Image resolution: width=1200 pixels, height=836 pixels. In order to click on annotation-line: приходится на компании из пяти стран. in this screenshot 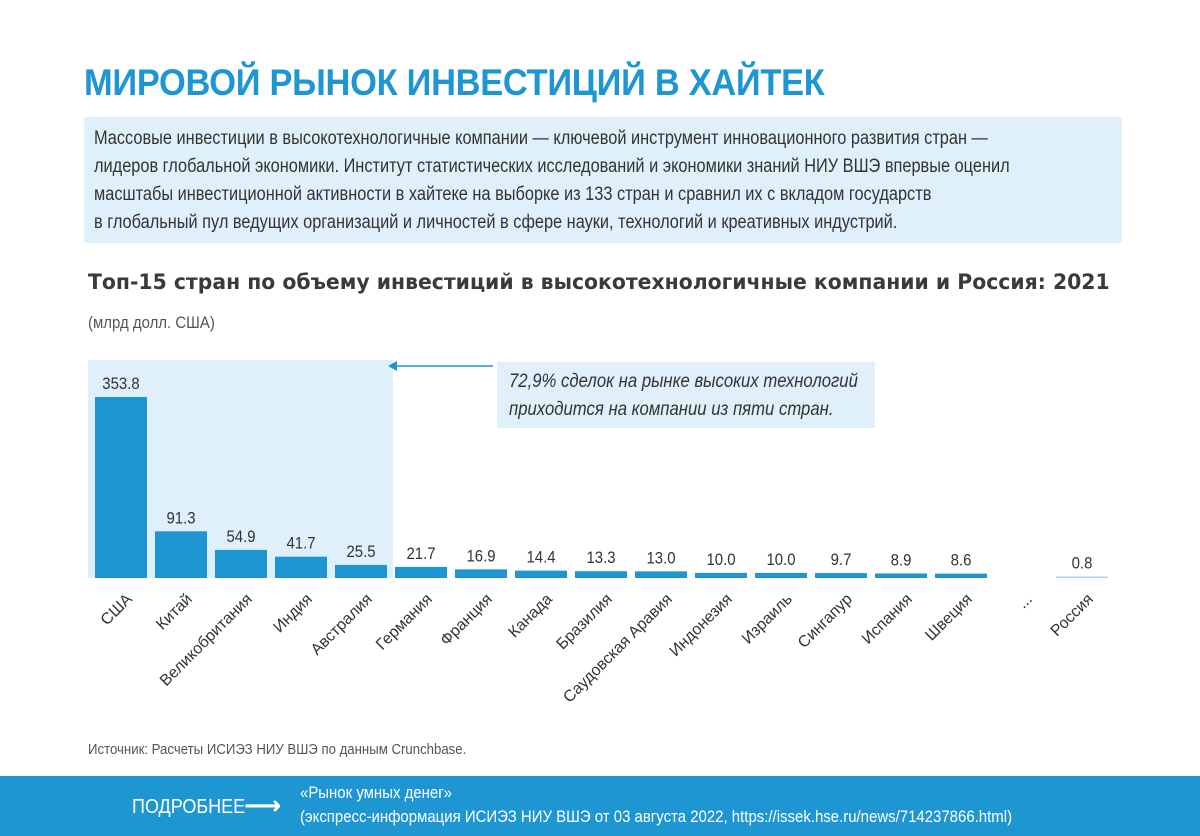, I will do `click(671, 409)`.